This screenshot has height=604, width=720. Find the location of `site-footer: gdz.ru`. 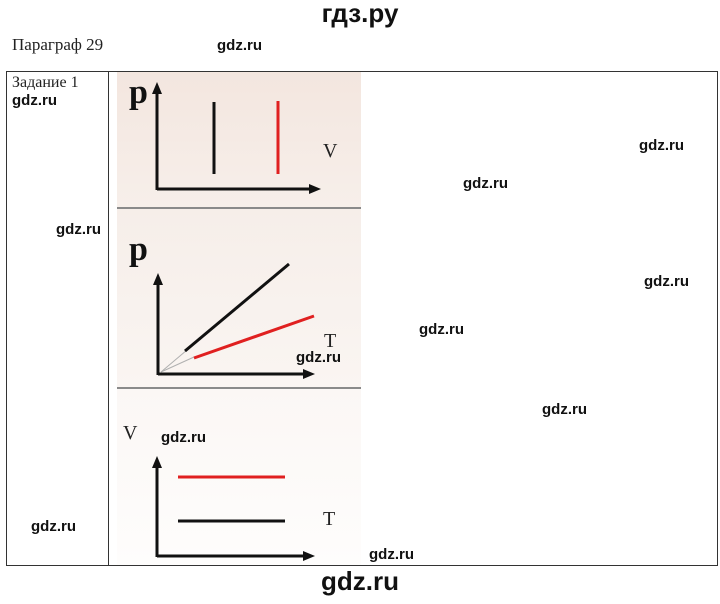

site-footer: gdz.ru is located at coordinates (360, 581).